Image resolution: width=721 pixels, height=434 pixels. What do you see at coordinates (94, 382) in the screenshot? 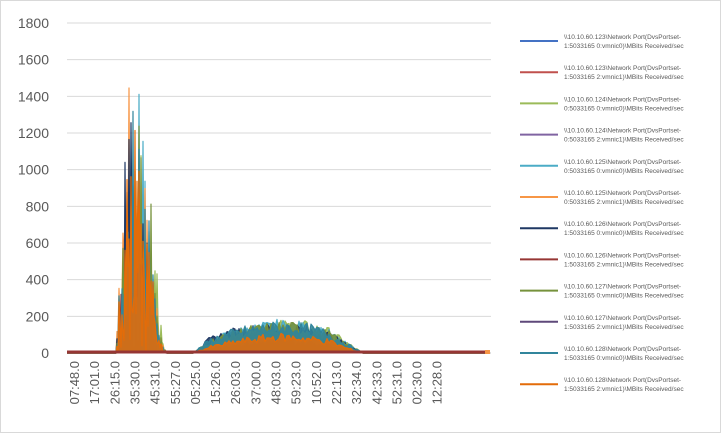
I see `x-tick-label: 17:01.0` at bounding box center [94, 382].